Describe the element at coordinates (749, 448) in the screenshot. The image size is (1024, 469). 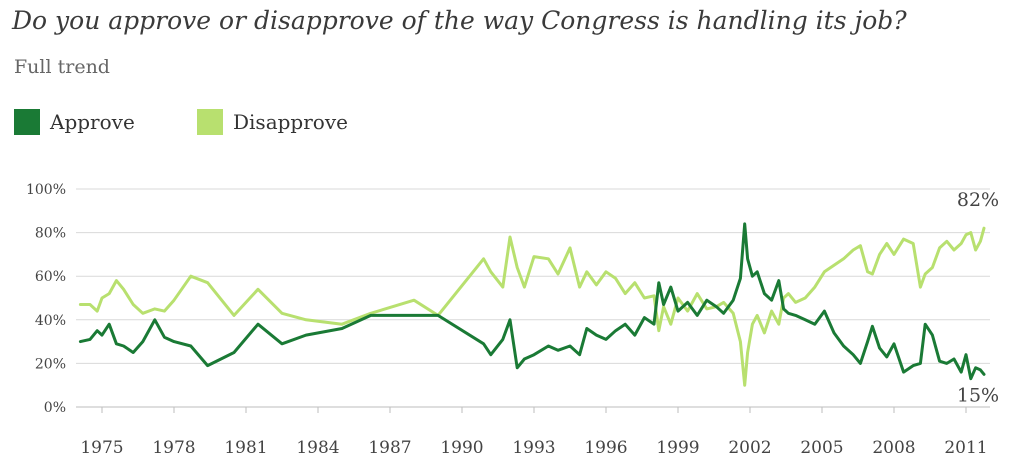
I see `x-tick-label: 2002` at that location.